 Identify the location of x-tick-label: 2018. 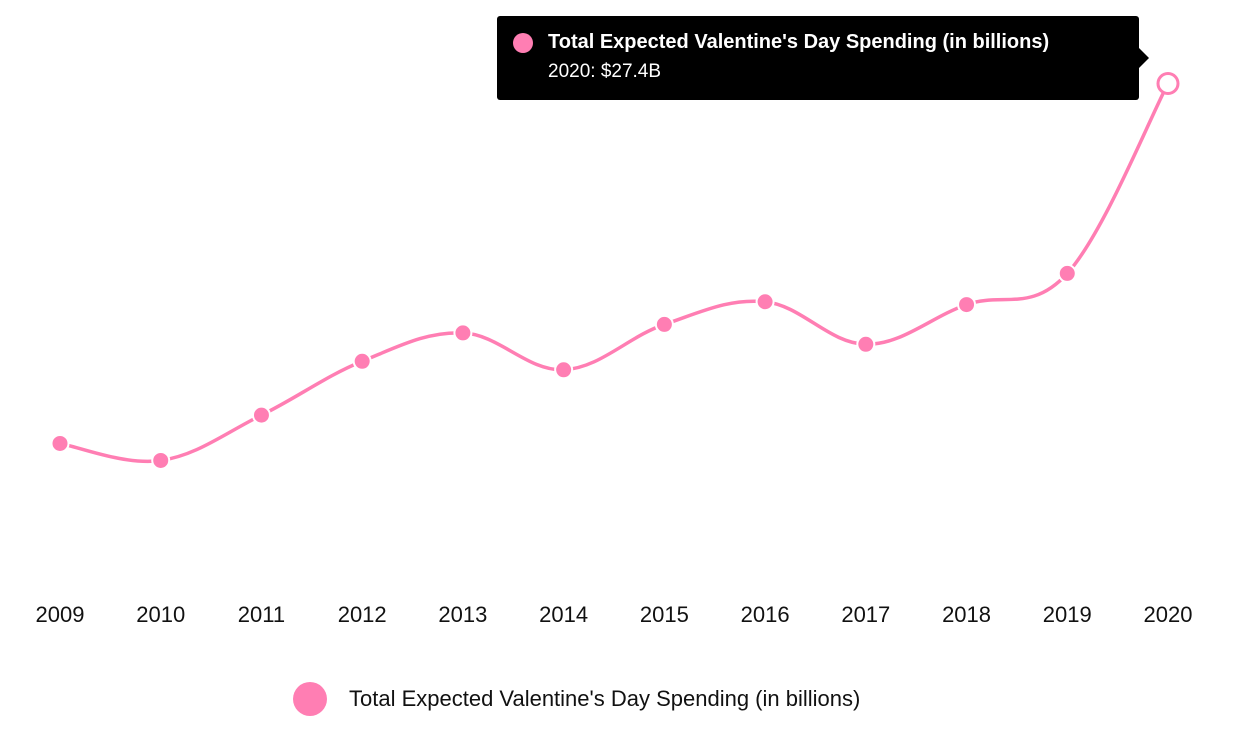
(966, 614).